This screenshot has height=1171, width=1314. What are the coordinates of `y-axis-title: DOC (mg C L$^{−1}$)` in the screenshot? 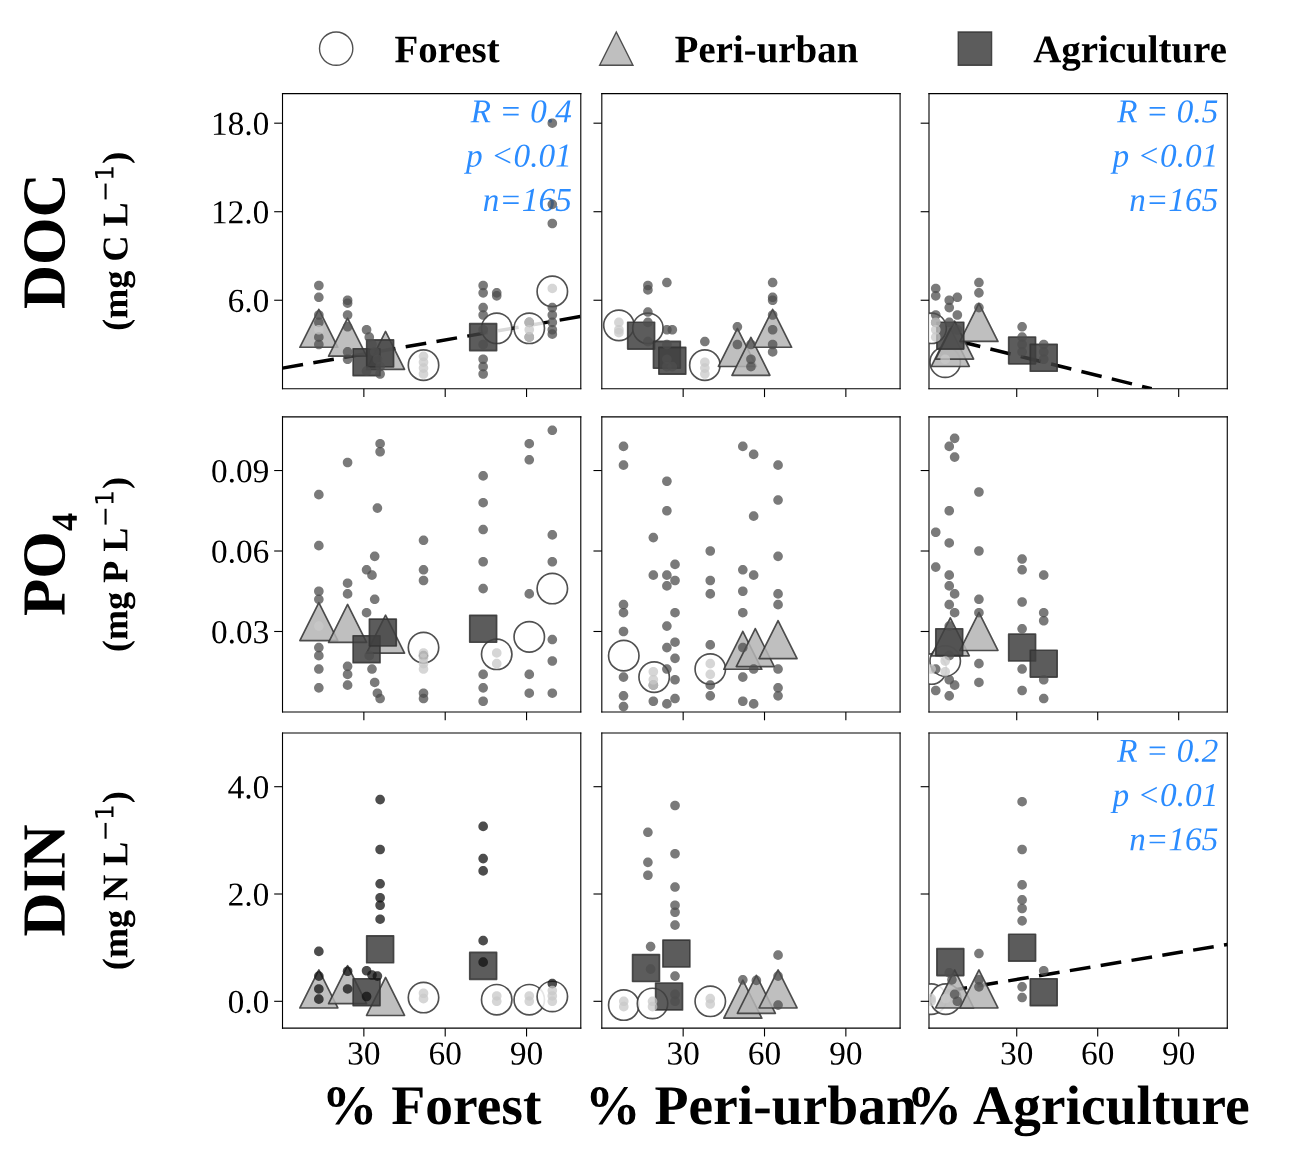 It's located at (80, 241).